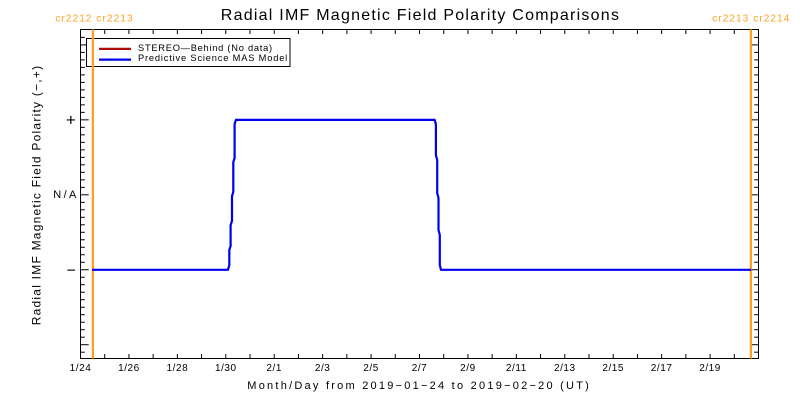 The image size is (800, 400). I want to click on svg-text: 2/3, so click(323, 368).